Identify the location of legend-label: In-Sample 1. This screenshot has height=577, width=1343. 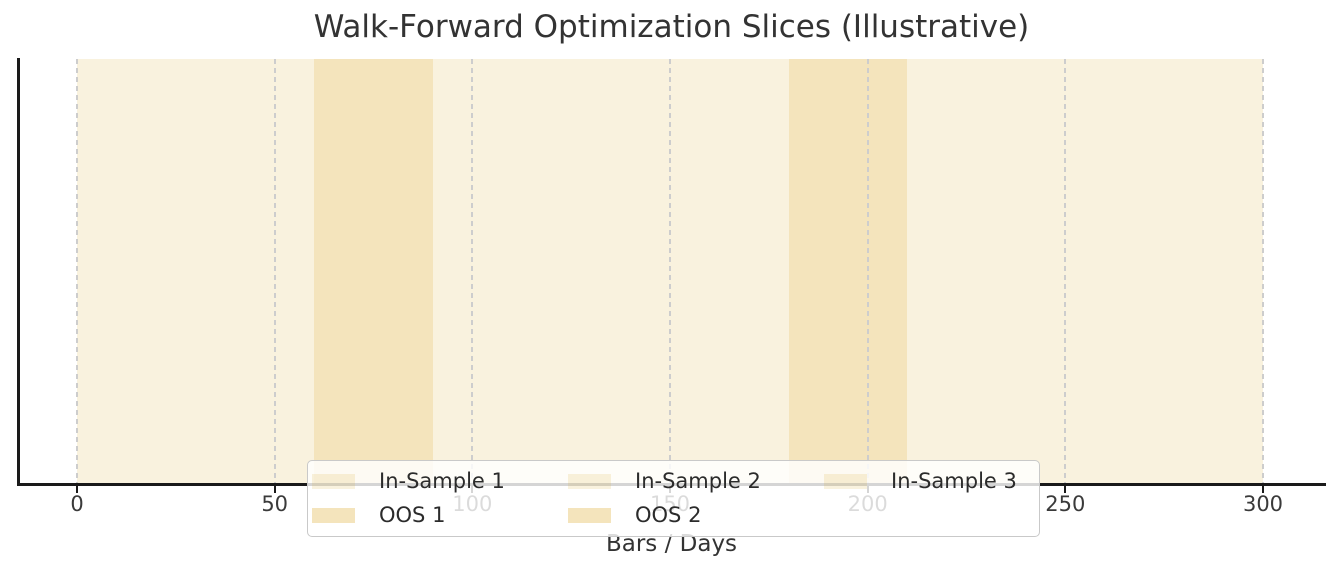
(442, 481).